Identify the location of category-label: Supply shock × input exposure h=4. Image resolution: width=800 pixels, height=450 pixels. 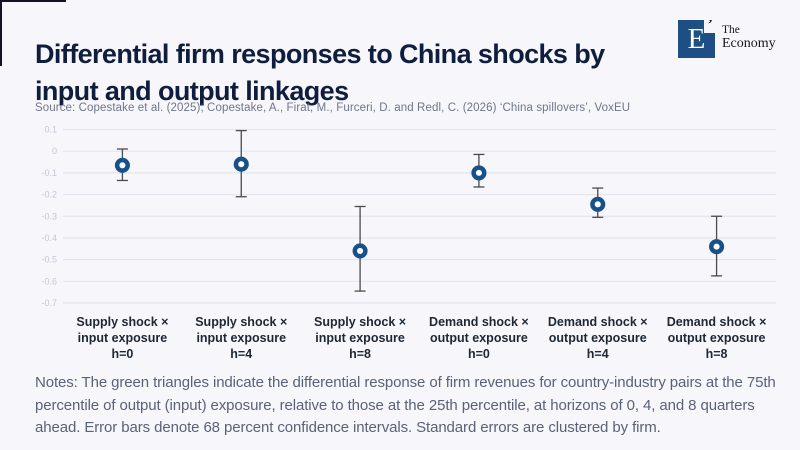
(241, 338).